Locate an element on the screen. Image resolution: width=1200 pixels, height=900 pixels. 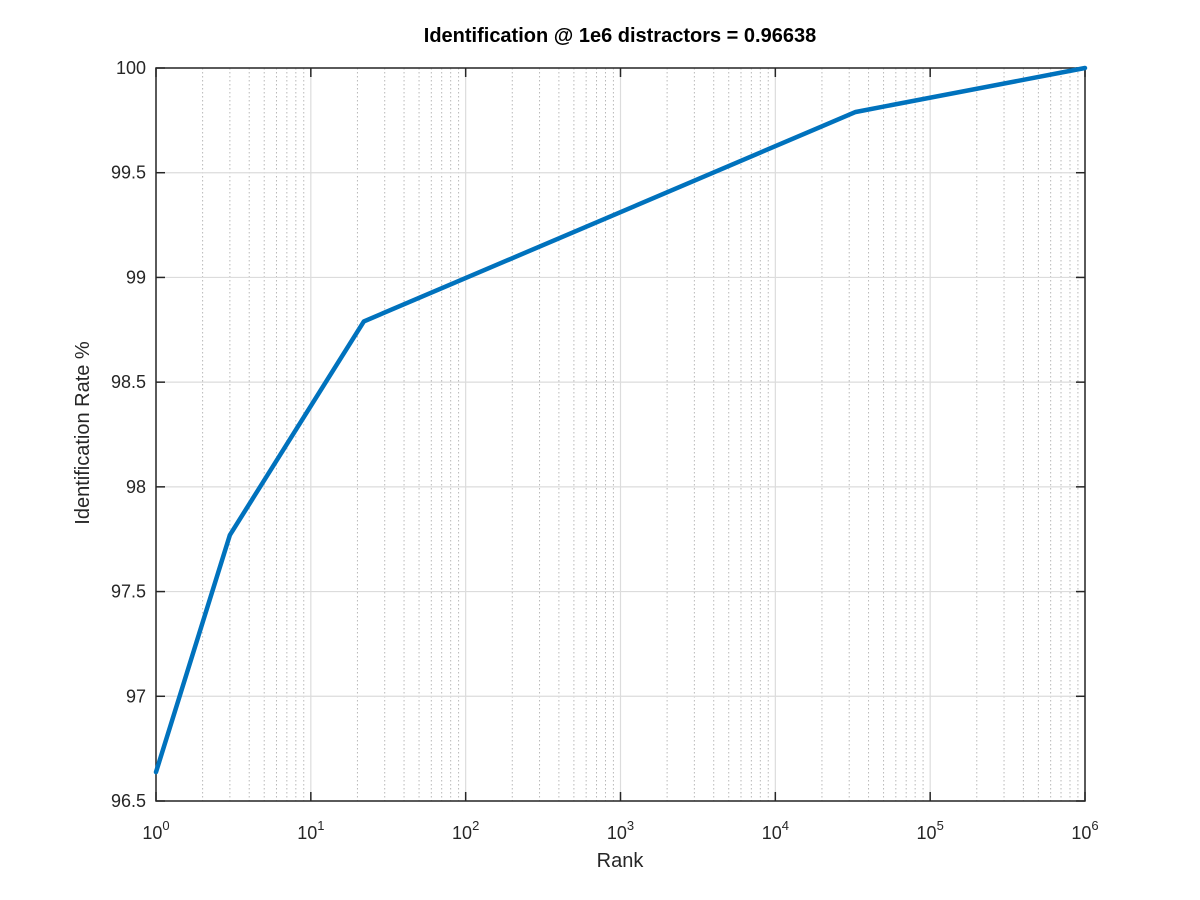
x-tick-label: 10⁴ is located at coordinates (775, 830).